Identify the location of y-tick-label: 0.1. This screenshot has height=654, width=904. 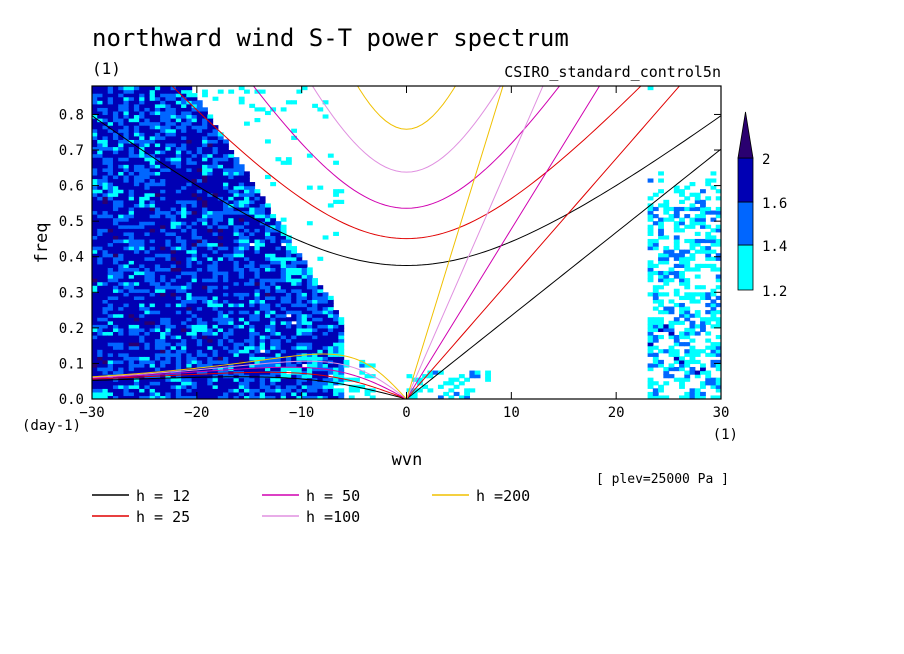
(71, 364).